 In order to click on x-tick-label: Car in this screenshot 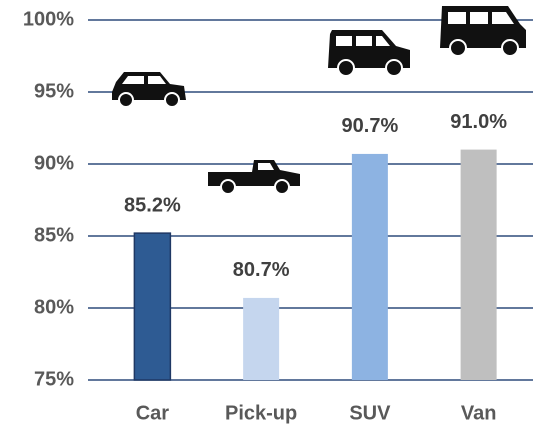, I will do `click(153, 413)`.